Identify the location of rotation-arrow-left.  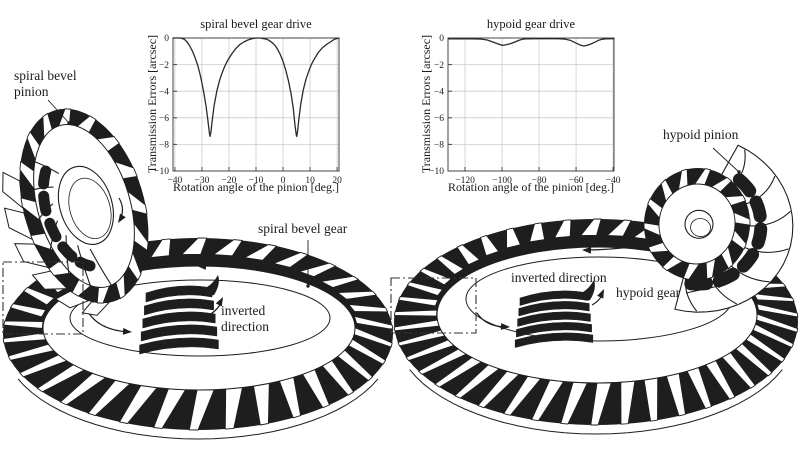
(225, 264).